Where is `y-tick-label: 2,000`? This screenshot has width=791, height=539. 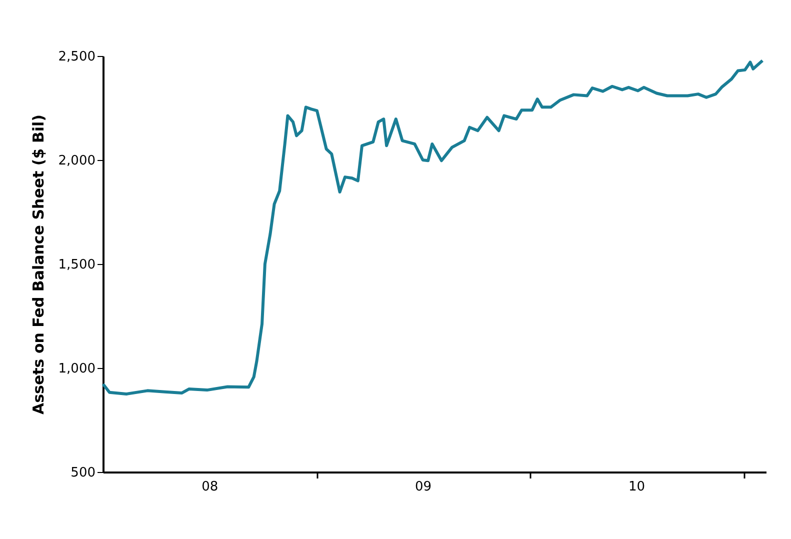
y-tick-label: 2,000 is located at coordinates (77, 161).